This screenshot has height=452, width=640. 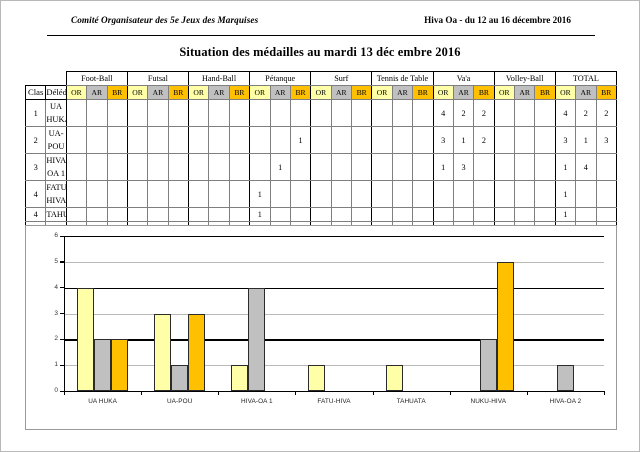 What do you see at coordinates (586, 167) in the screenshot?
I see `cell-medal-count: 4` at bounding box center [586, 167].